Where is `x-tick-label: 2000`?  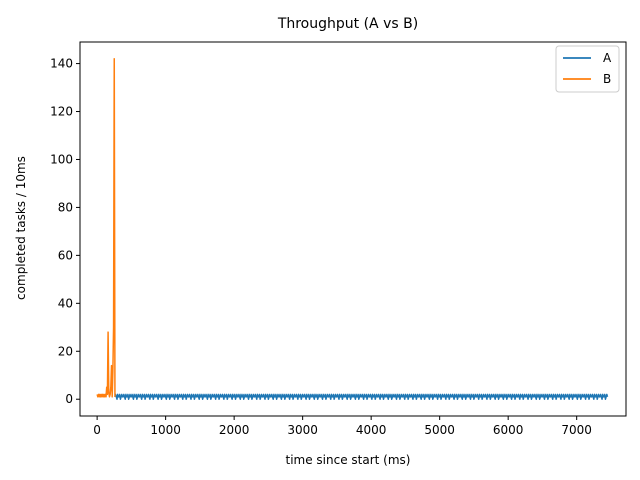 x-tick-label: 2000 is located at coordinates (234, 430).